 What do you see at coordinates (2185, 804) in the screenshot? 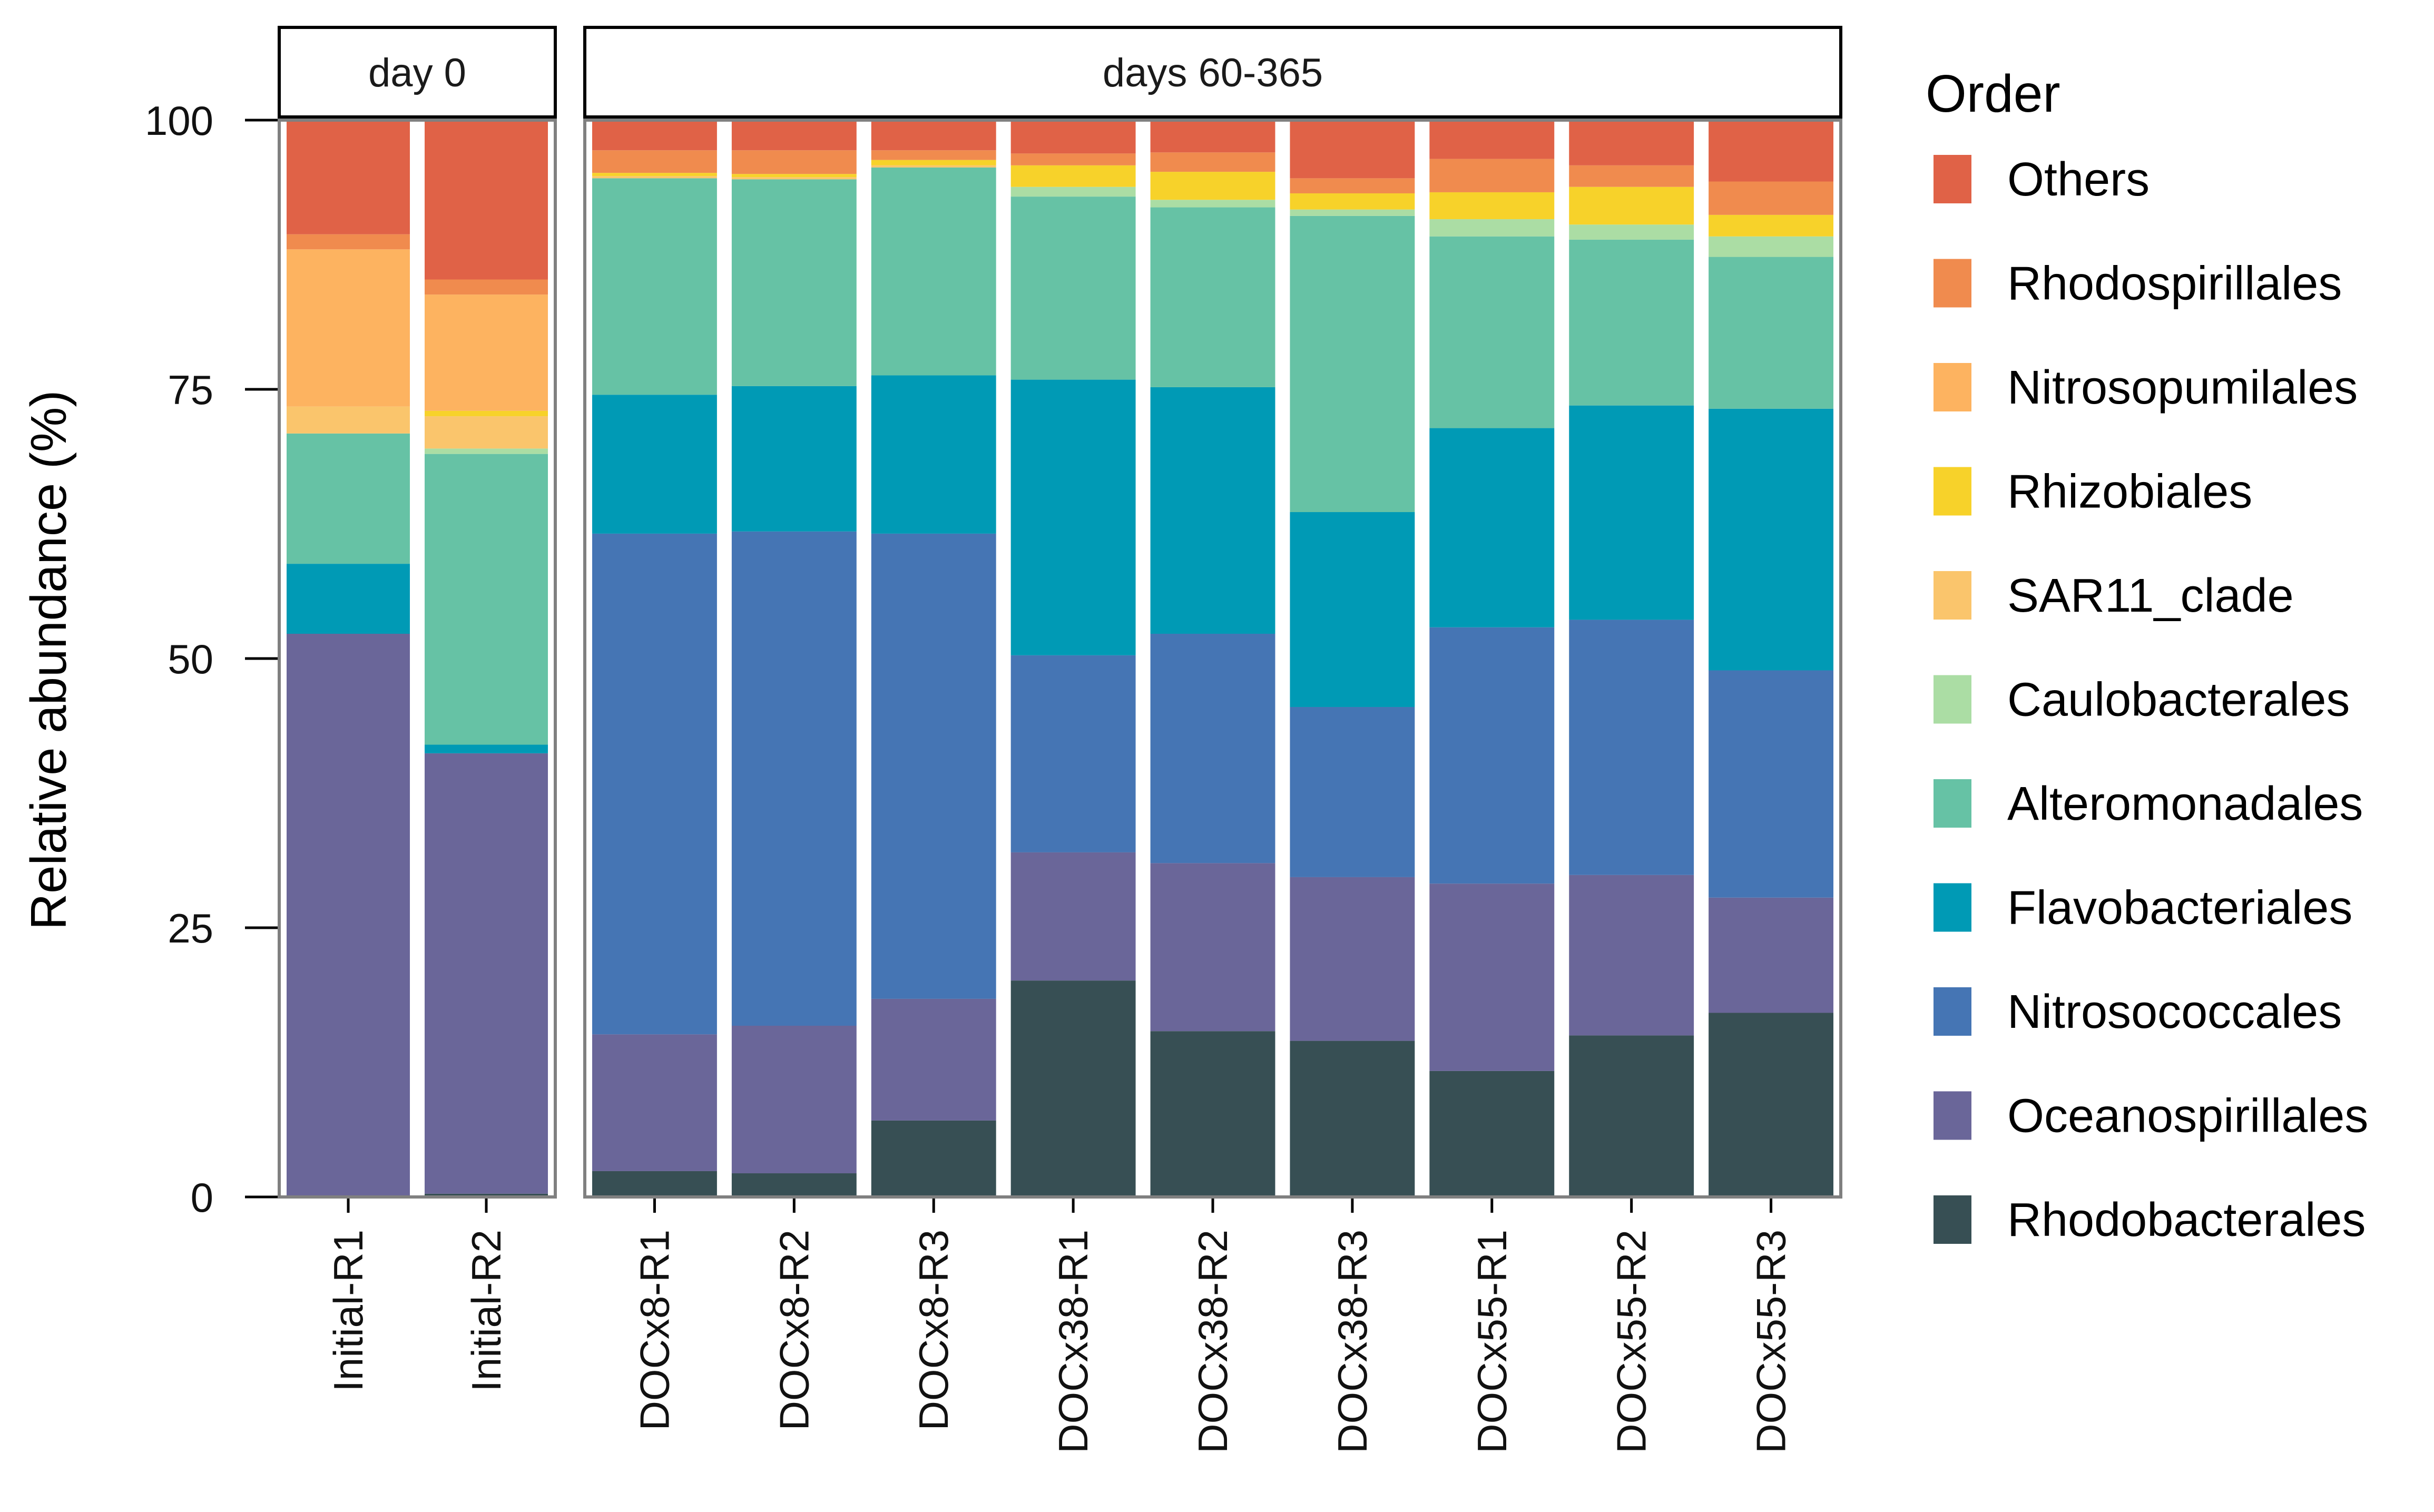
I see `legend-label: Alteromonadales` at bounding box center [2185, 804].